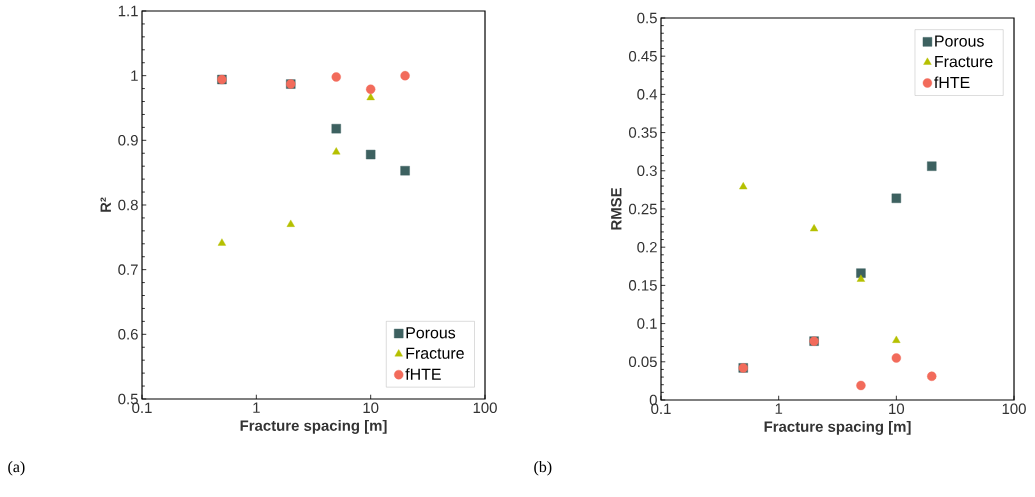 The image size is (1035, 497). Describe the element at coordinates (642, 362) in the screenshot. I see `y-tick-label: 0.05` at that location.